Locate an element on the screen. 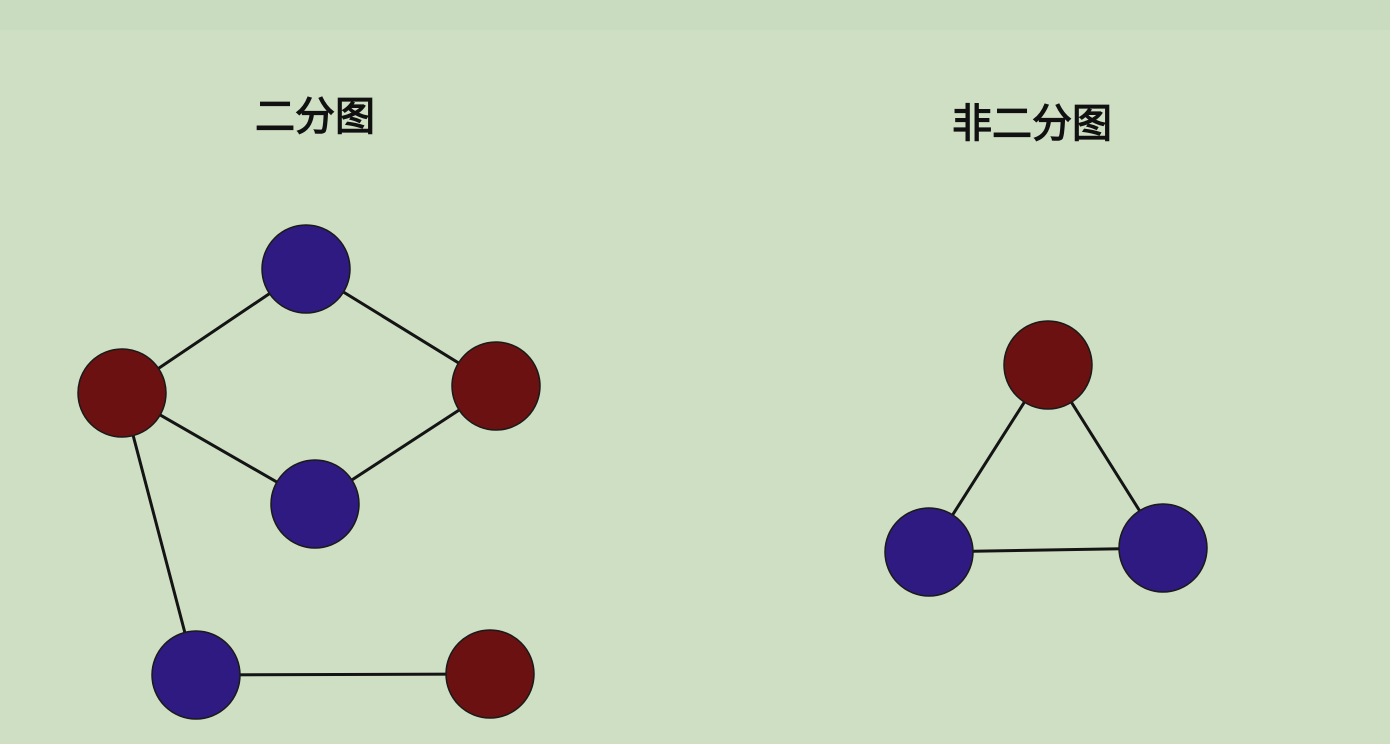 This screenshot has height=744, width=1390. node-bottom-right-blue is located at coordinates (1163, 548).